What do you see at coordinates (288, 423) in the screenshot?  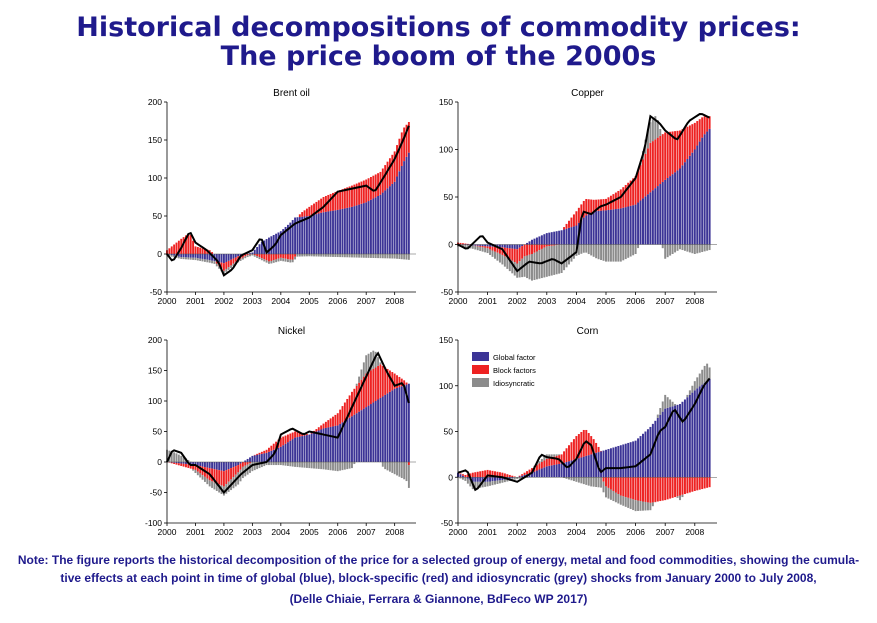 I see `total-price-line` at bounding box center [288, 423].